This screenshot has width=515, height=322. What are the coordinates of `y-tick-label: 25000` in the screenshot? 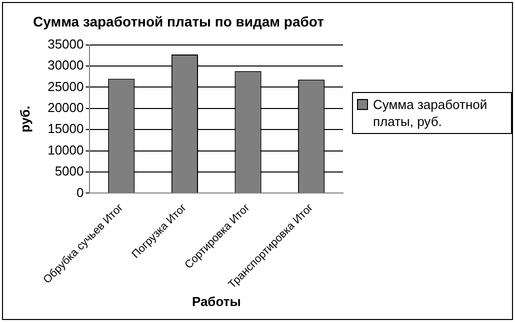 It's located at (66, 86).